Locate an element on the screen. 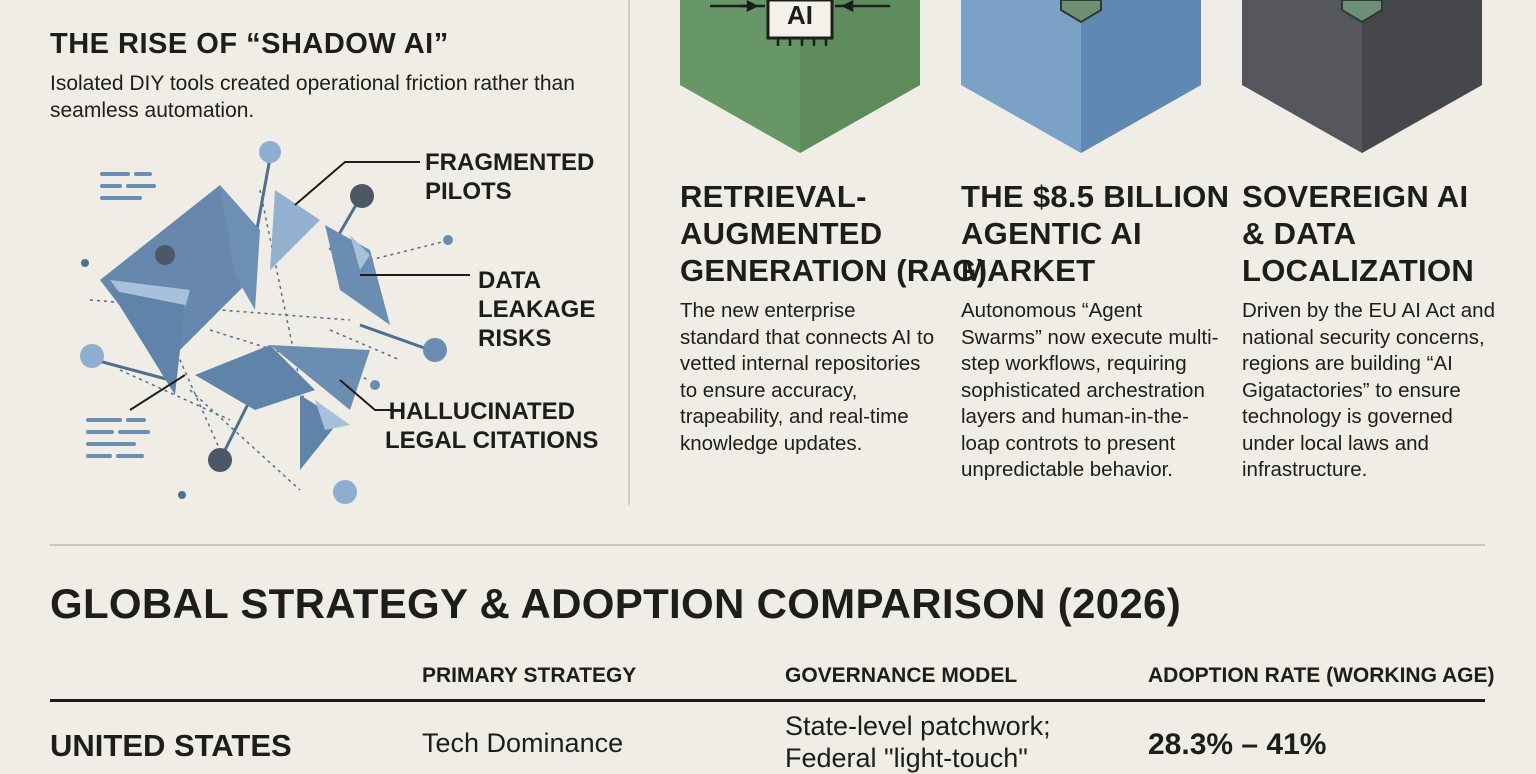  callout-data-leakage: DATA LEAKAGE RISKS is located at coordinates (536, 309).